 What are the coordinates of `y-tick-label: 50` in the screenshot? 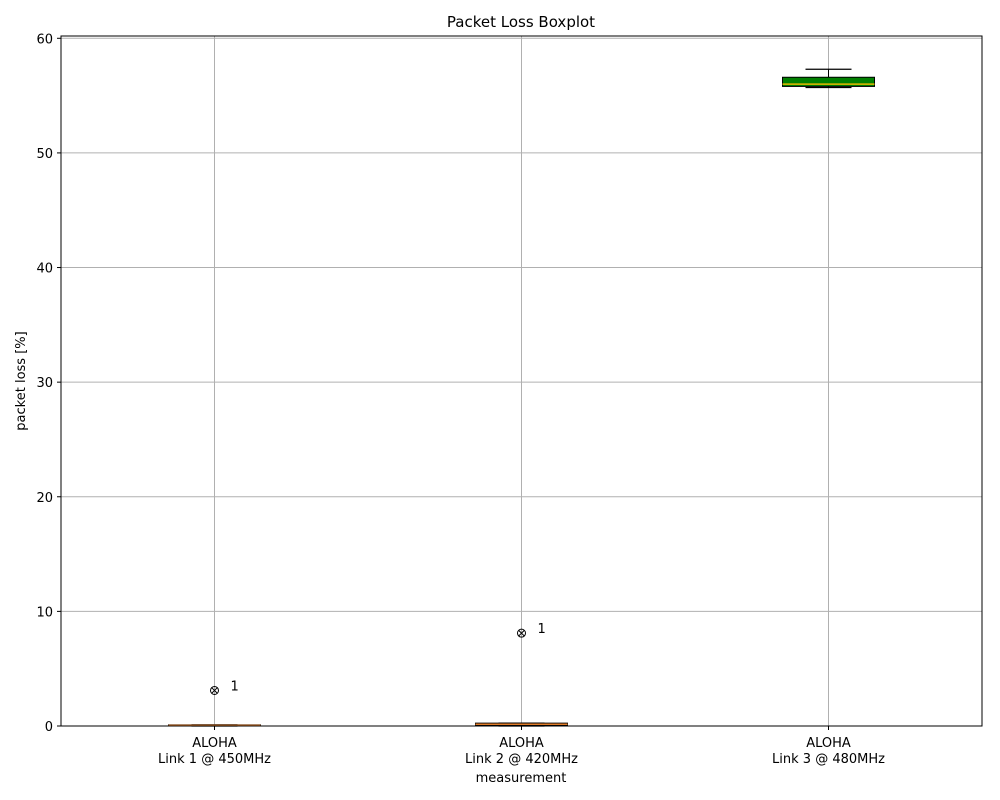 It's located at (44, 154).